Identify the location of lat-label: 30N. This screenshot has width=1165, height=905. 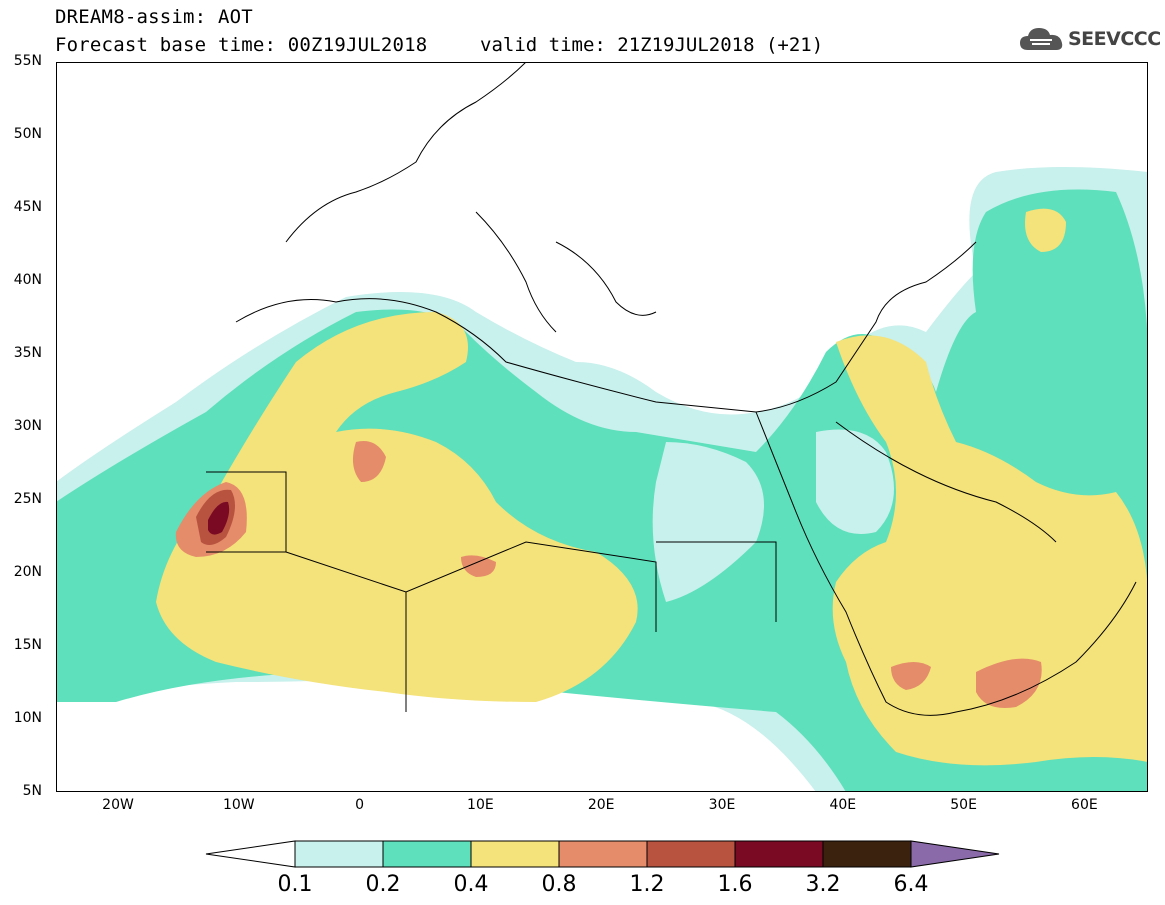
(27, 426).